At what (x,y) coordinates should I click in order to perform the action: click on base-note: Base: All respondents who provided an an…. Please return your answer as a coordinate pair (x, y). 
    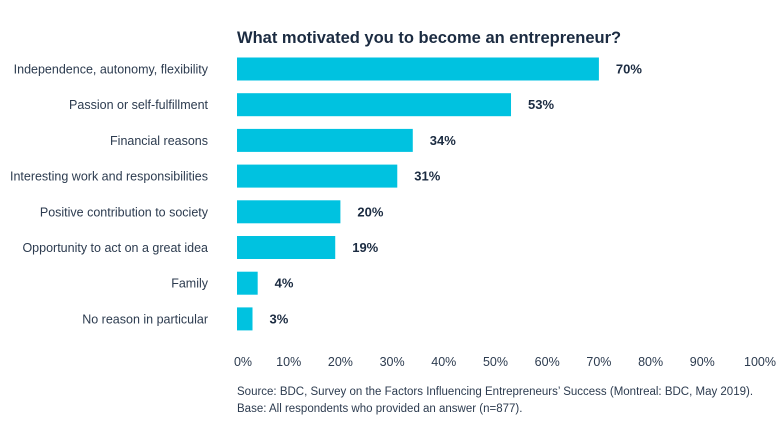
    Looking at the image, I should click on (379, 409).